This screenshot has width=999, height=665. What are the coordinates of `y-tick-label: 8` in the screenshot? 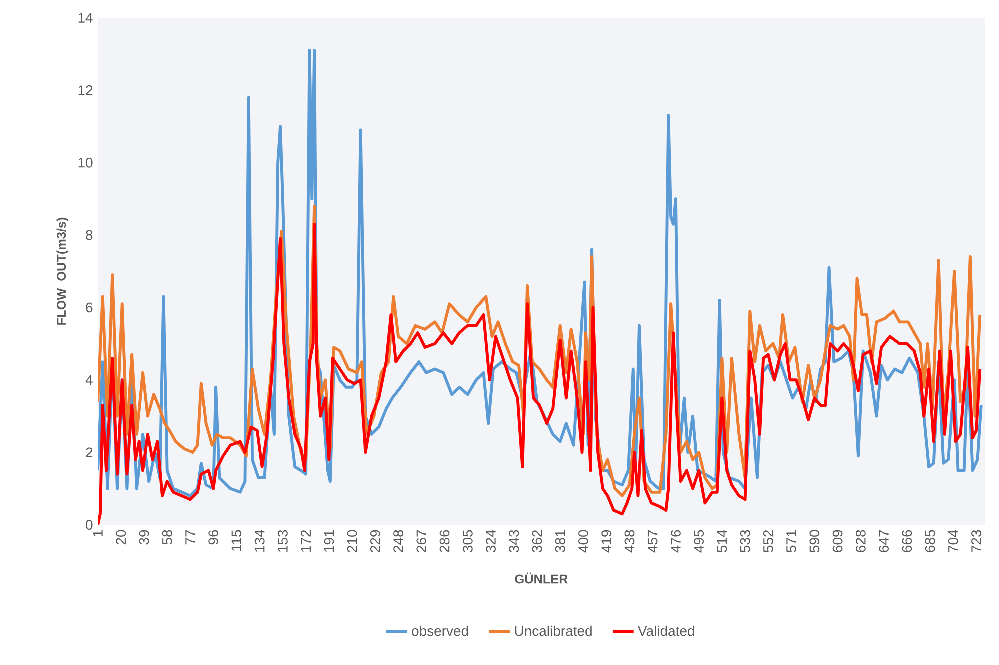 It's located at (89, 235).